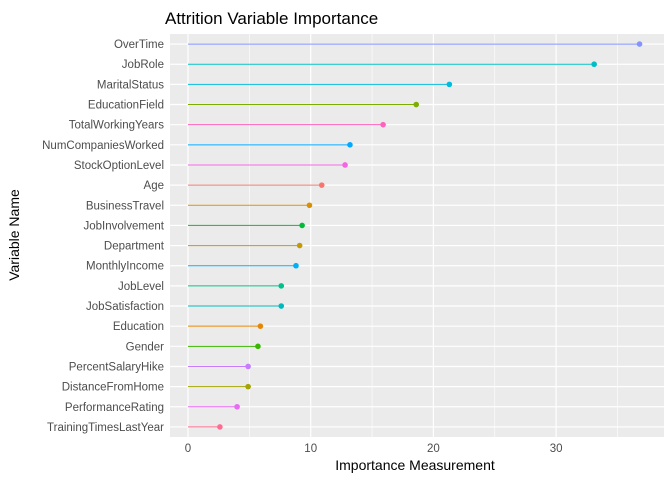 Image resolution: width=672 pixels, height=480 pixels. Describe the element at coordinates (119, 166) in the screenshot. I see `y-tick-label: StockOptionLevel` at that location.